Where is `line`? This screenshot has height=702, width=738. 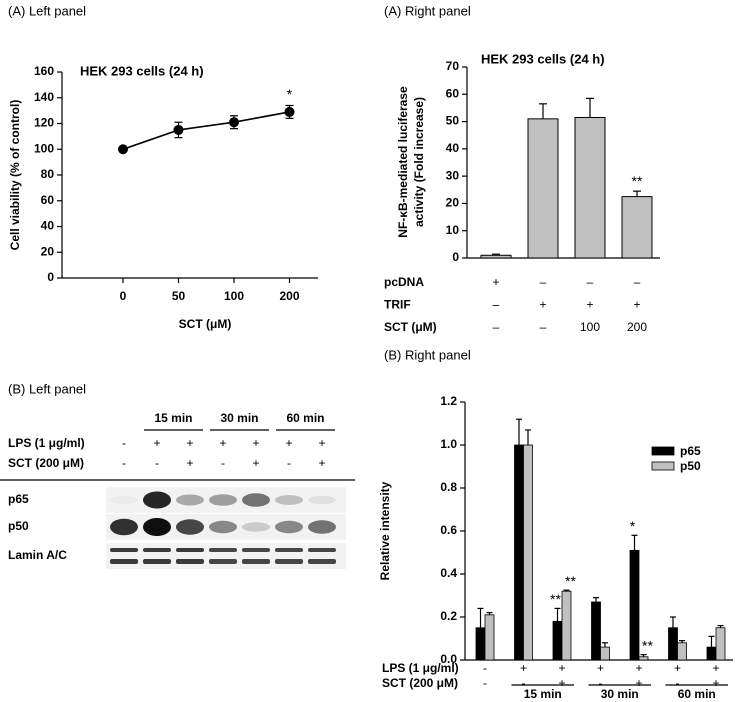
line is located at coordinates (206, 131).